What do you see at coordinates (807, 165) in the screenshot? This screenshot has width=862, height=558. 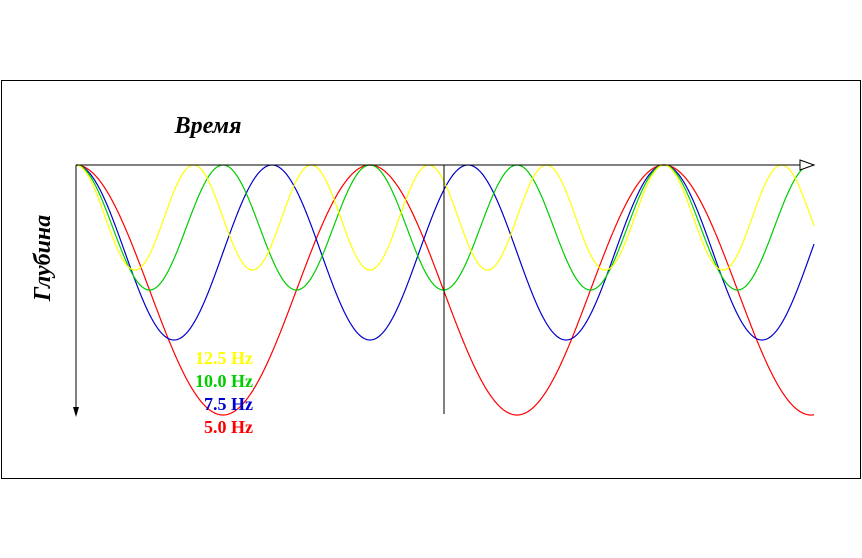 I see `x-axis-arrow` at bounding box center [807, 165].